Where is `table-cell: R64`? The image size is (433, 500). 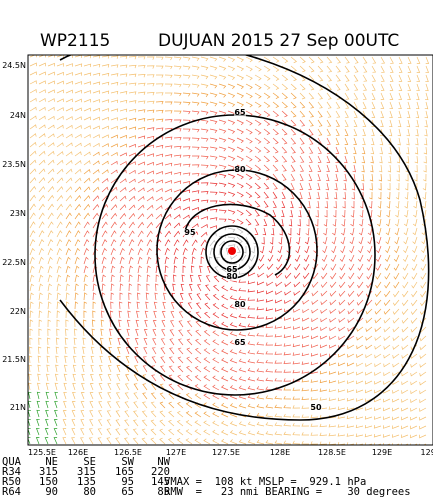
table-cell: R64 is located at coordinates (11, 492).